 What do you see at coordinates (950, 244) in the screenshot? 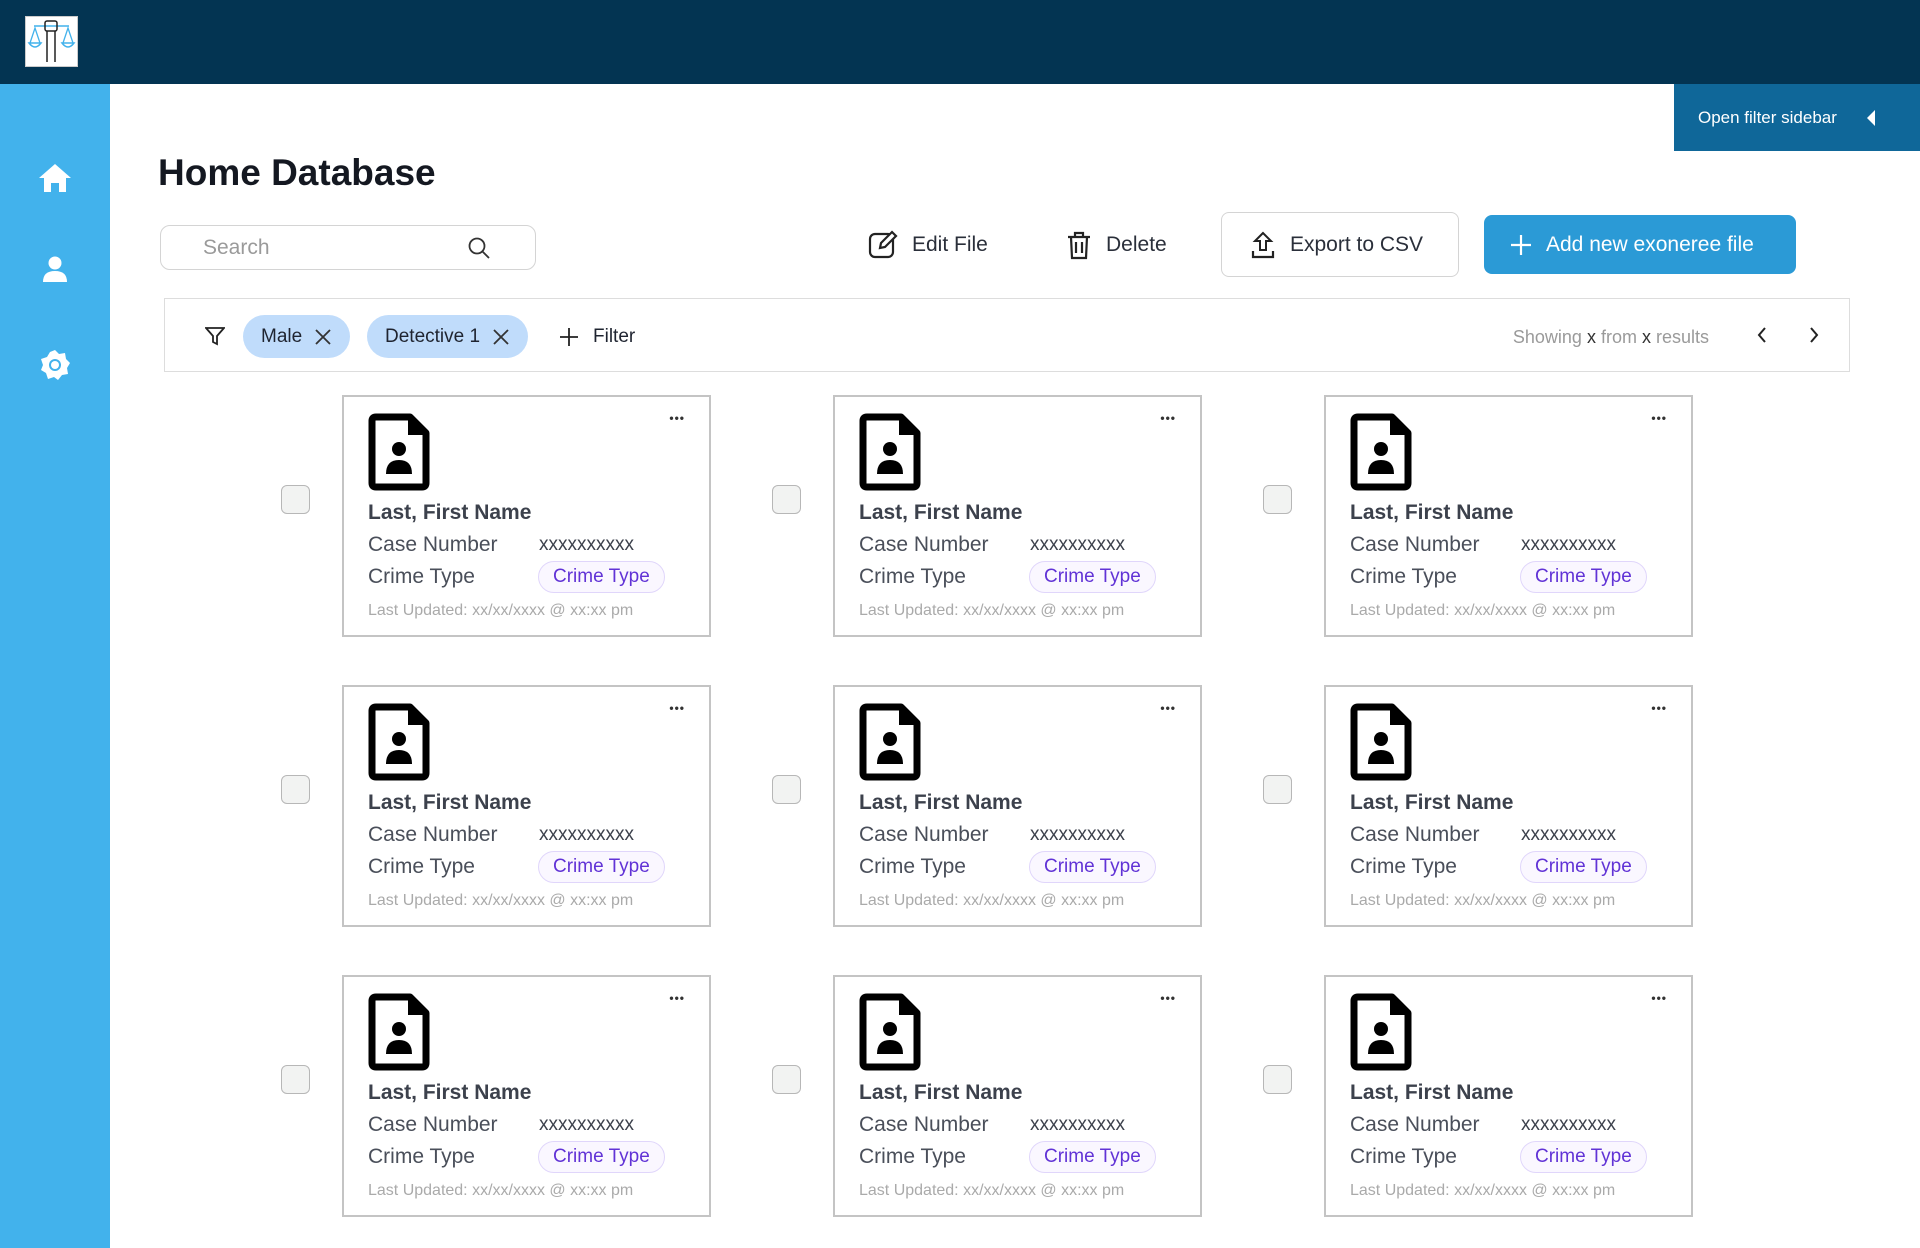
I see `edit-file-label: Edit File` at bounding box center [950, 244].